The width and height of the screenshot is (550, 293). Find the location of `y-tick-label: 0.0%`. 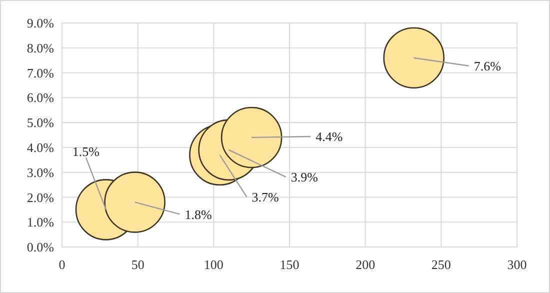

y-tick-label: 0.0% is located at coordinates (40, 247).